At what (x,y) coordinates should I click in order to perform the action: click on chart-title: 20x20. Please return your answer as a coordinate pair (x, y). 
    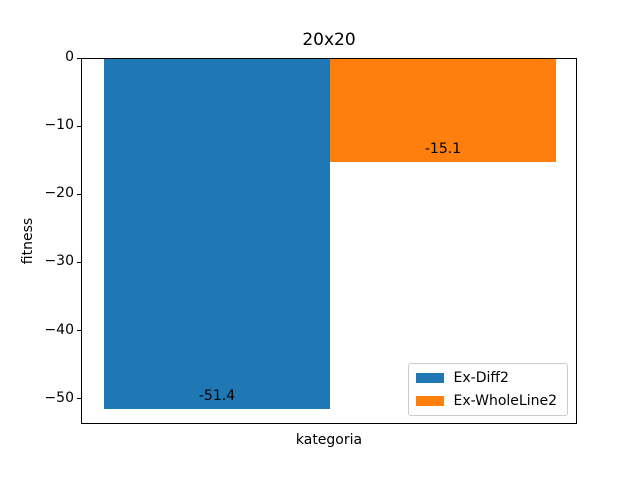
    Looking at the image, I should click on (329, 40).